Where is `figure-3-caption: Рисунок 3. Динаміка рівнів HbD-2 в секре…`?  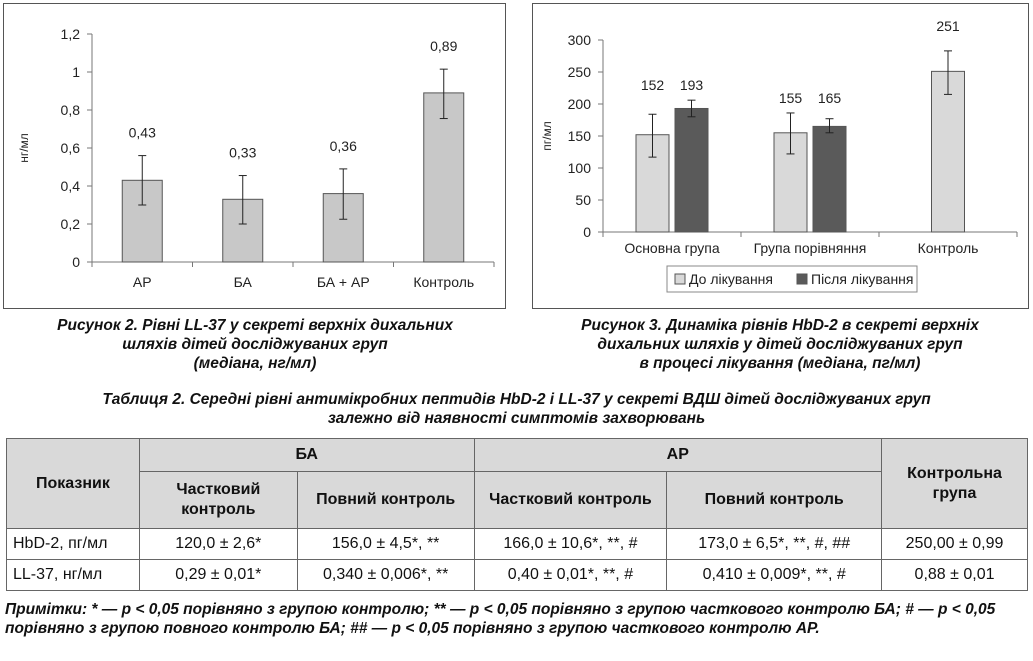 figure-3-caption: Рисунок 3. Динаміка рівнів HbD-2 в секре… is located at coordinates (780, 344).